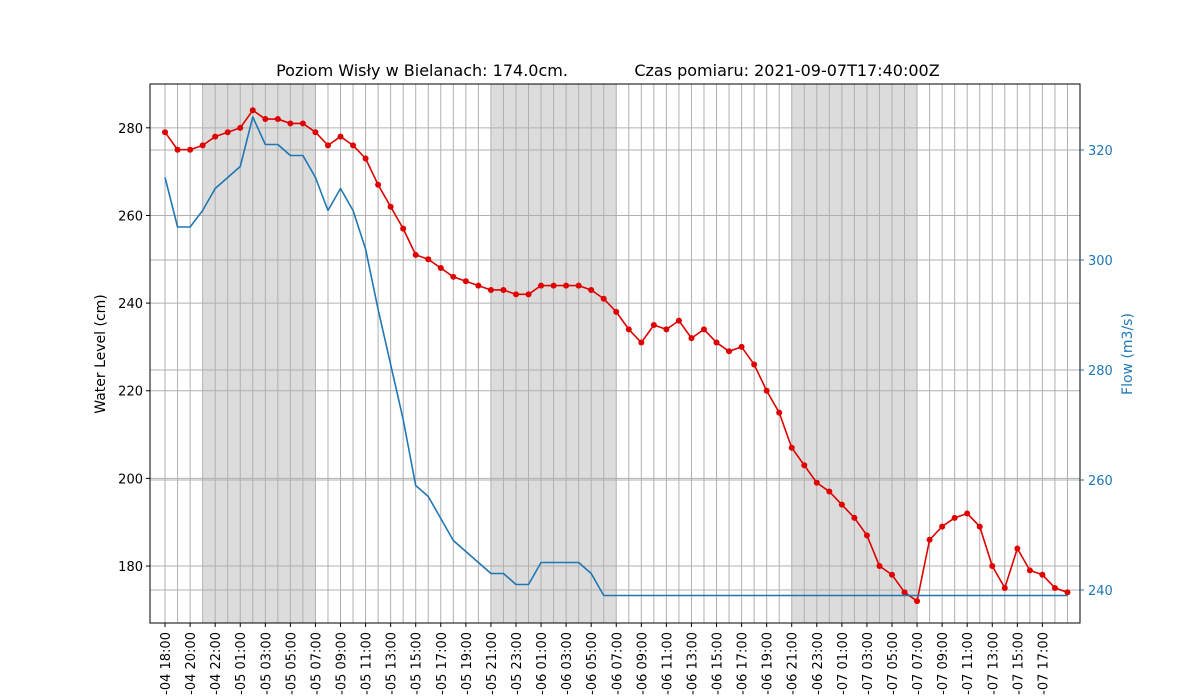 The image size is (1200, 700). I want to click on x-tick-label: -06 15:00, so click(718, 663).